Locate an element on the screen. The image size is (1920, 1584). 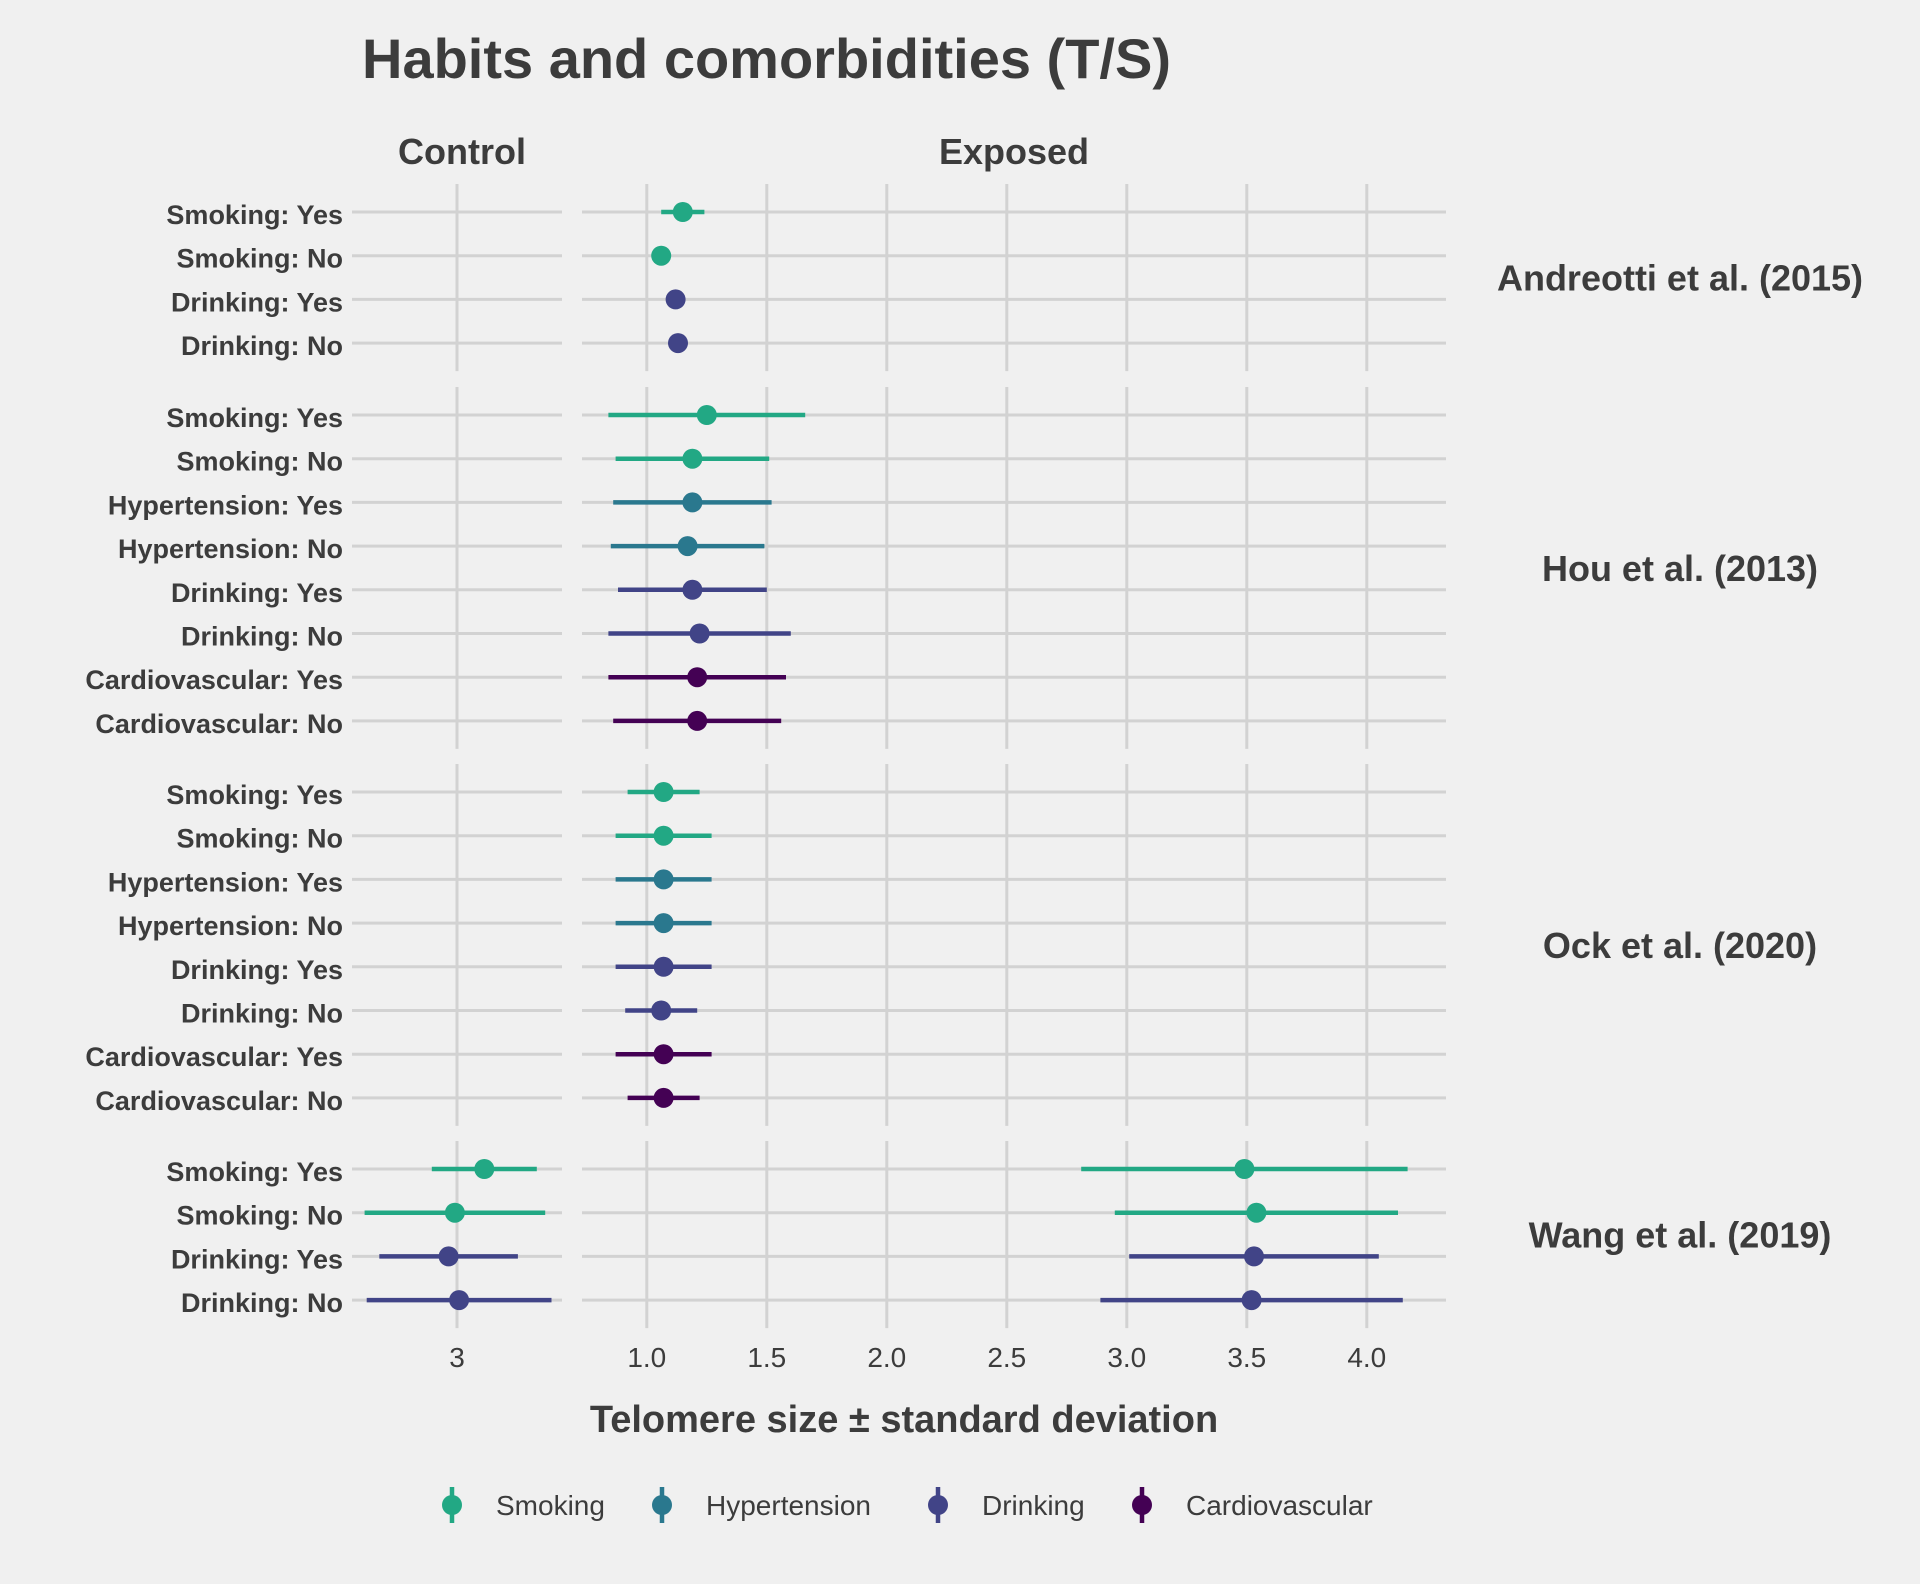
x-tick-label: 4.0 is located at coordinates (1366, 1357).